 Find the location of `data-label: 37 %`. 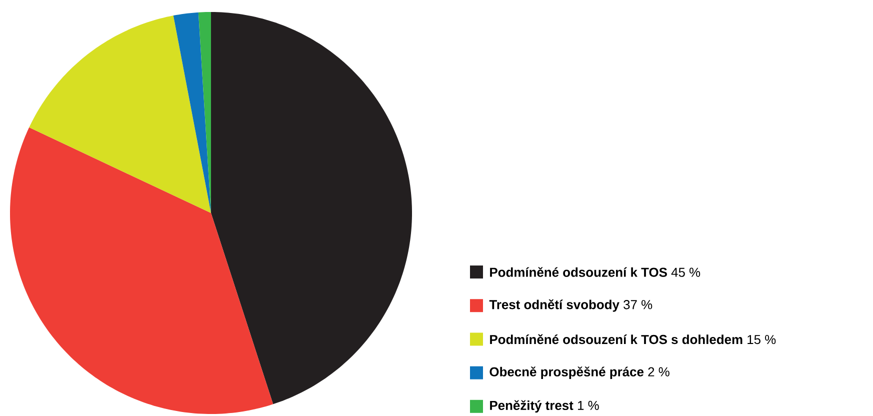

data-label: 37 % is located at coordinates (638, 305).